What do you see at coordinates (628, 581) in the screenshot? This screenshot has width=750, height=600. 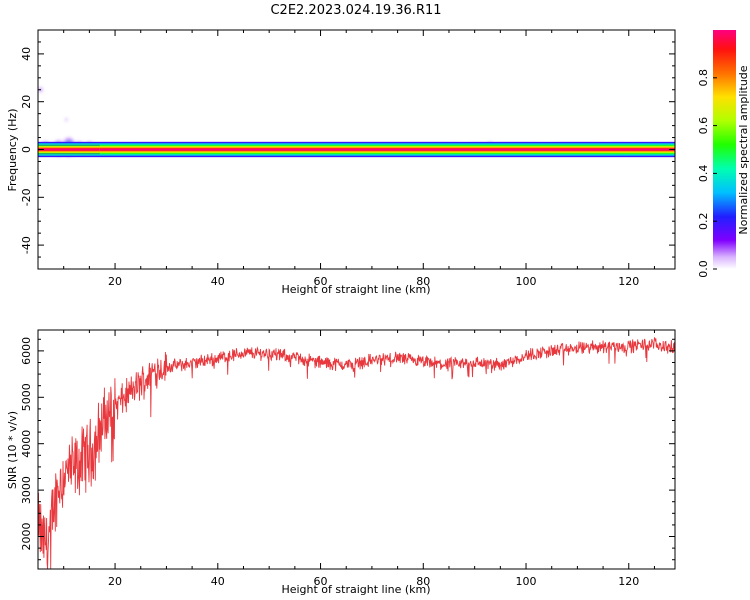 I see `snr-x-tick-label: 120` at bounding box center [628, 581].